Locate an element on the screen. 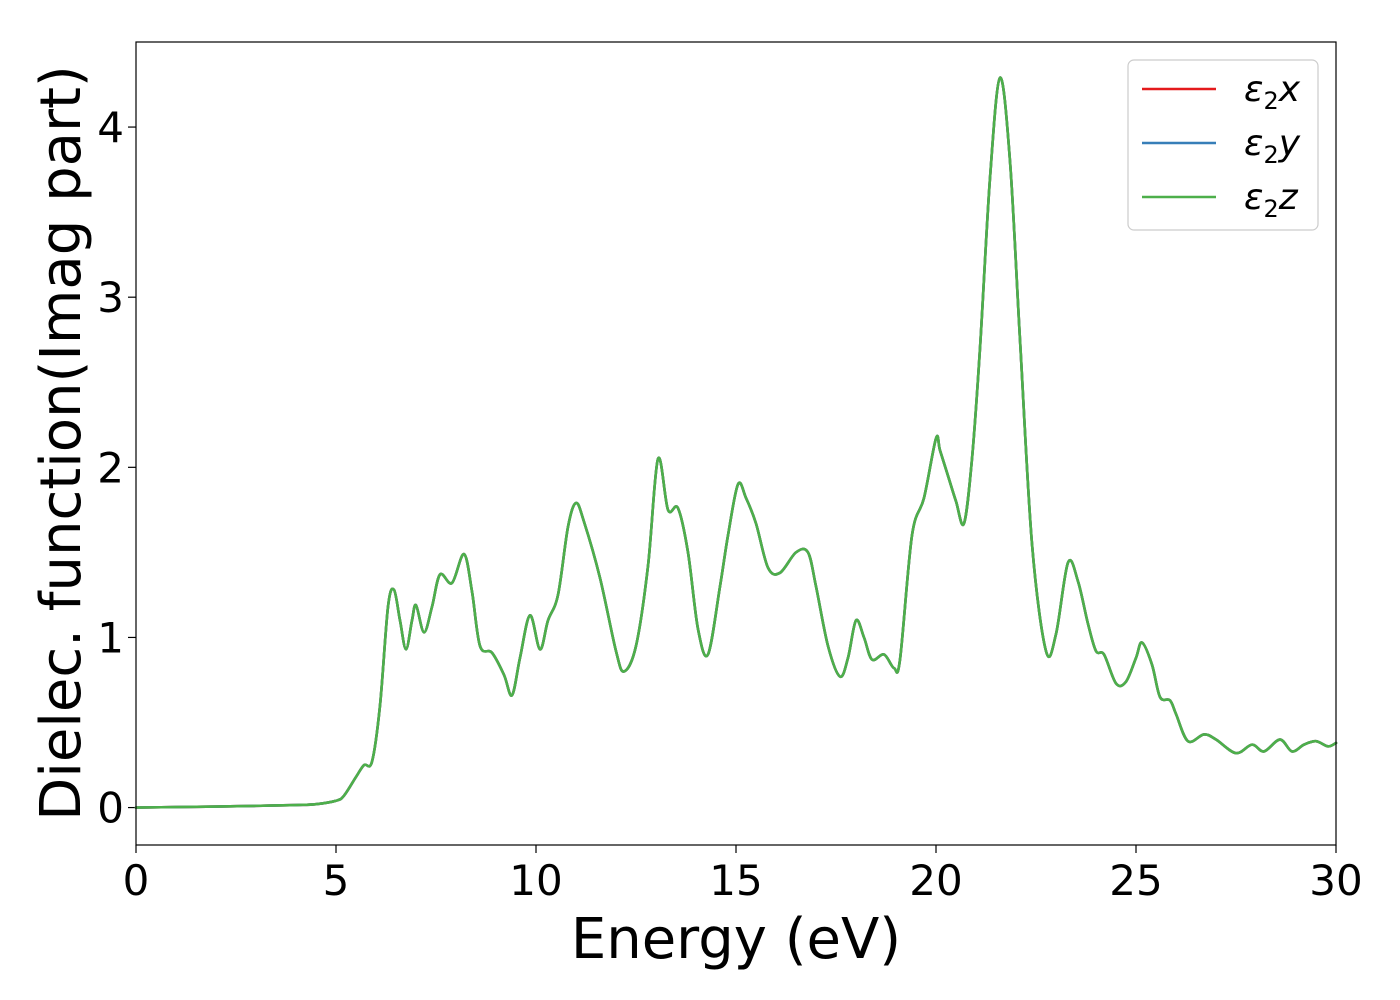  legend: ε2x ε2y ε2z is located at coordinates (1223, 145).